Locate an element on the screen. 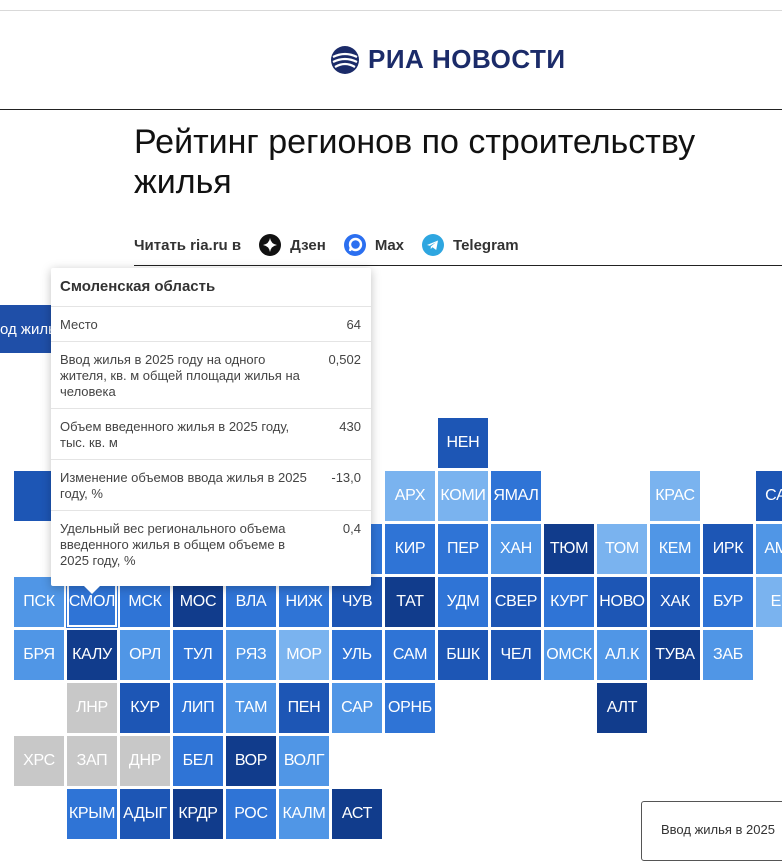 This screenshot has width=782, height=861. region-tile: ТУЛ is located at coordinates (198, 655).